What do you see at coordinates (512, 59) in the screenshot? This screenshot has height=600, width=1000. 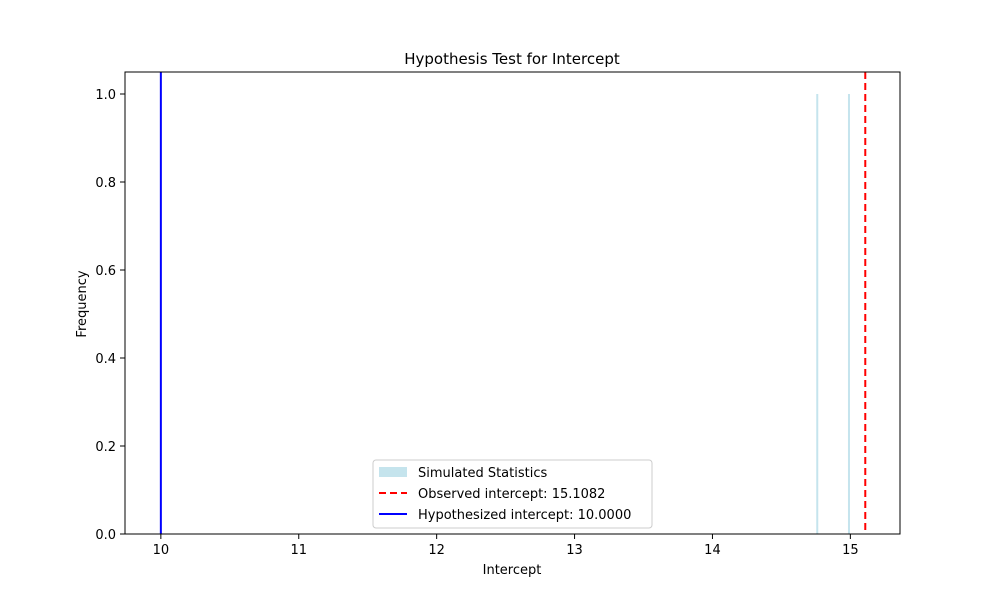 I see `chart-title: Hypothesis Test for Intercept` at bounding box center [512, 59].